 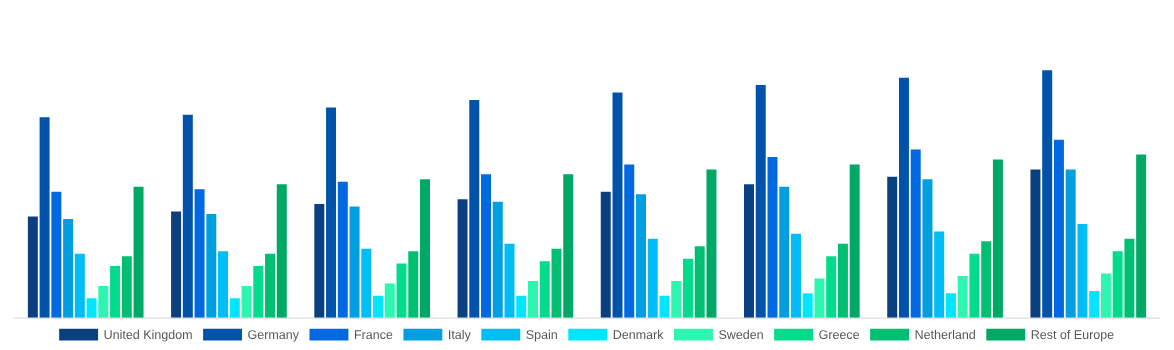 What do you see at coordinates (839, 335) in the screenshot?
I see `legend-label: Greece` at bounding box center [839, 335].